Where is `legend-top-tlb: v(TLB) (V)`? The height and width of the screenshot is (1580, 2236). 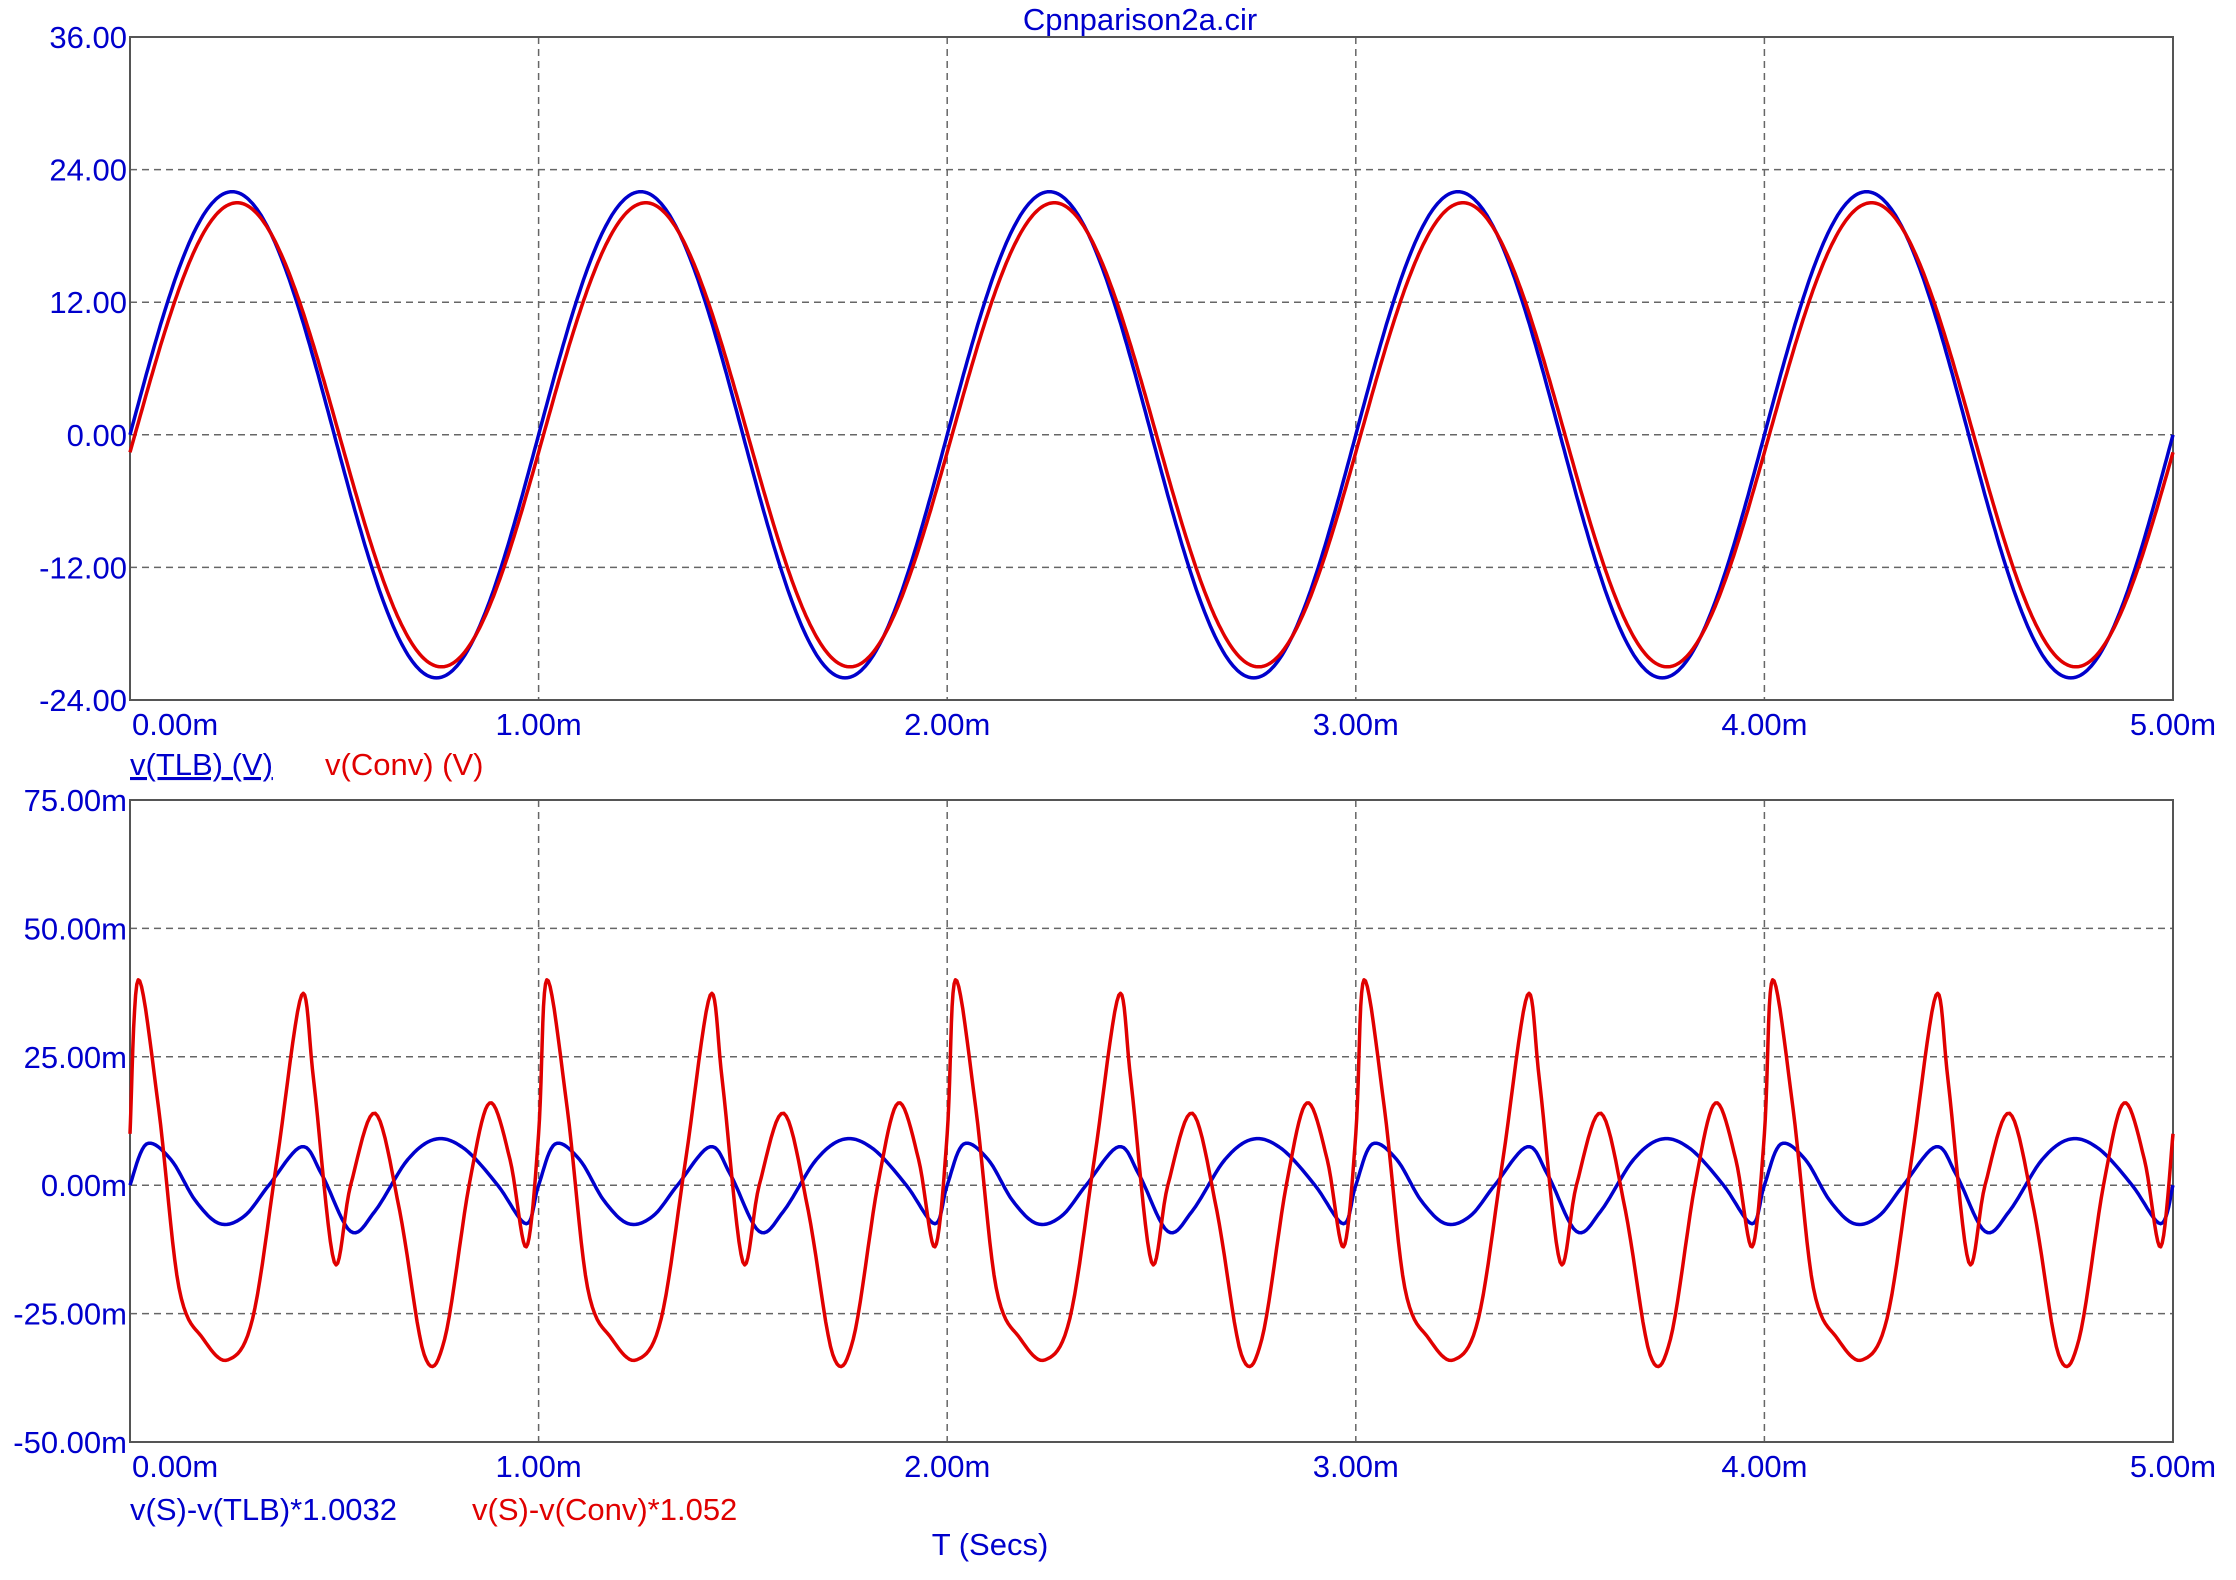 legend-top-tlb: v(TLB) (V) is located at coordinates (201, 764).